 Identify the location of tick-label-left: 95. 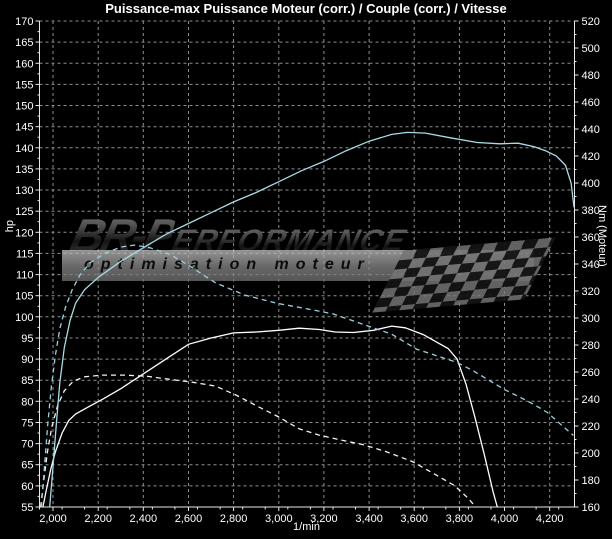
(27, 339).